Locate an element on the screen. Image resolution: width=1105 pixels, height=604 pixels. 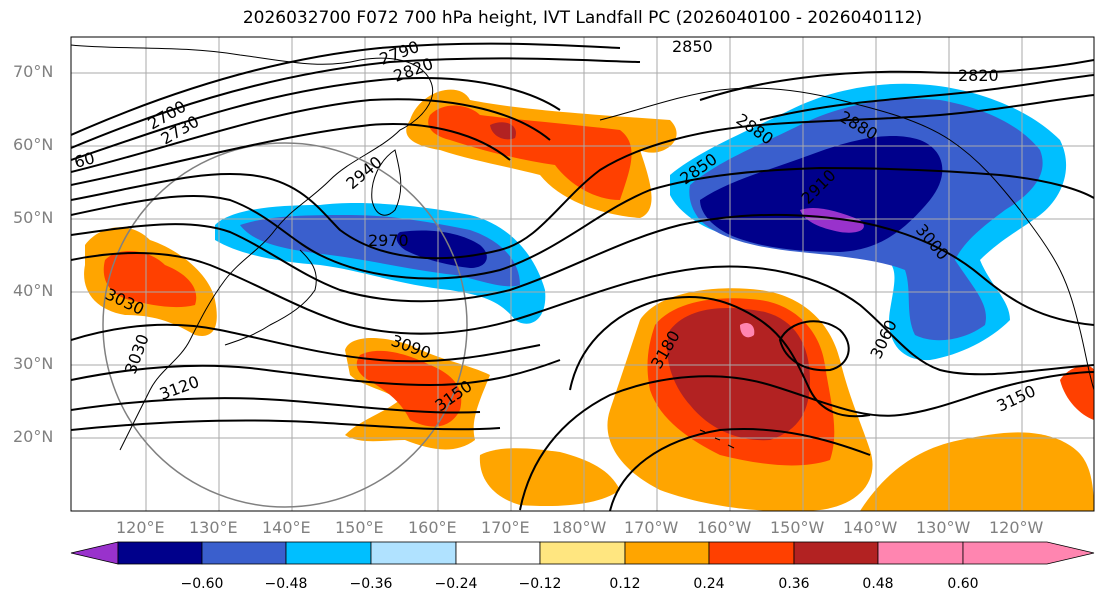
colorbar-tick-label: −0.24 is located at coordinates (456, 584).